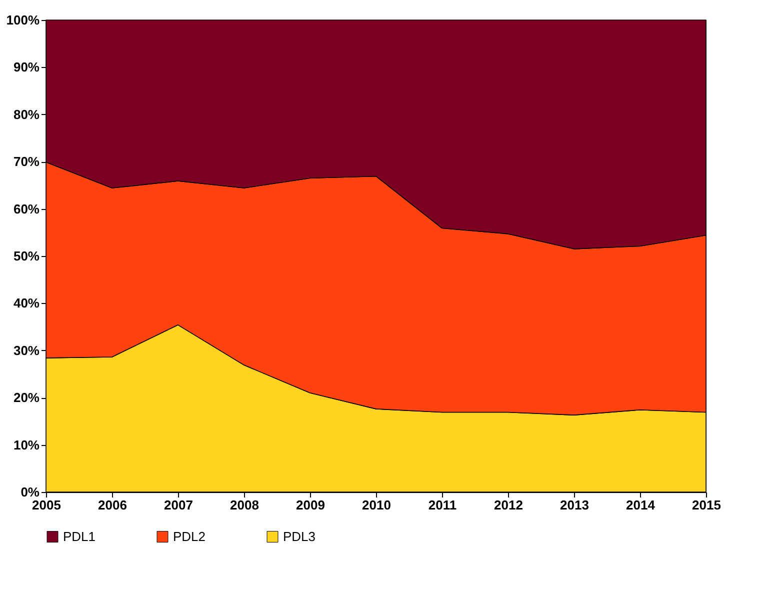 The width and height of the screenshot is (783, 612). What do you see at coordinates (641, 505) in the screenshot?
I see `x-tick-label: 2014` at bounding box center [641, 505].